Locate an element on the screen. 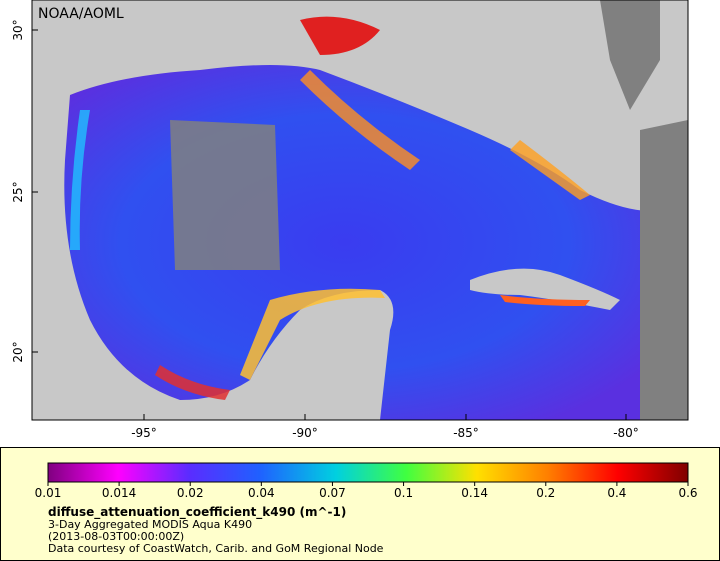  lon-label: -80° is located at coordinates (626, 433).